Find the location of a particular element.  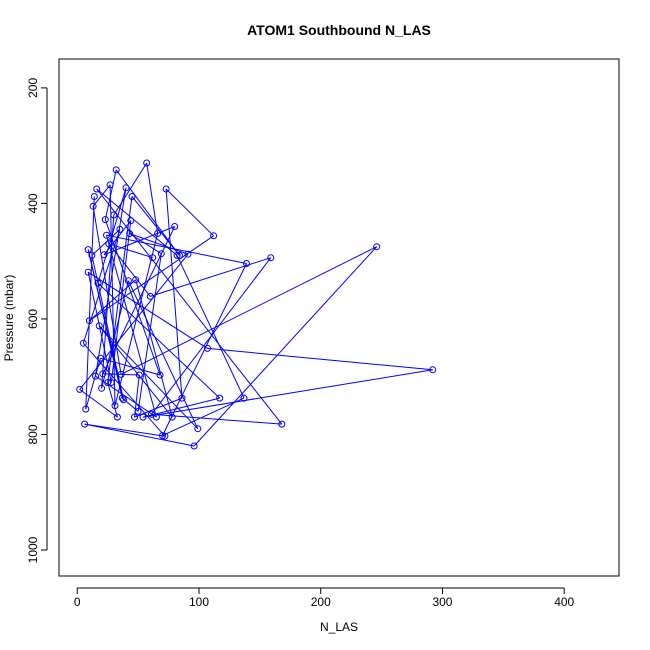

x-tick-label: 100 is located at coordinates (199, 602).